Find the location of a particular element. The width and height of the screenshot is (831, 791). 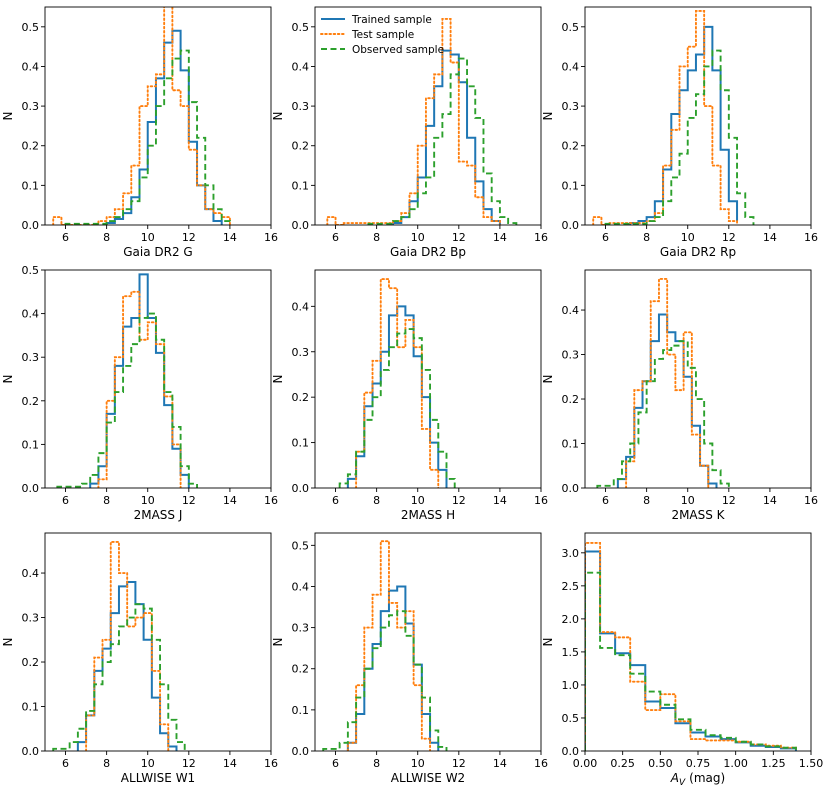

y-tick-label: 0.3 is located at coordinates (31, 357).